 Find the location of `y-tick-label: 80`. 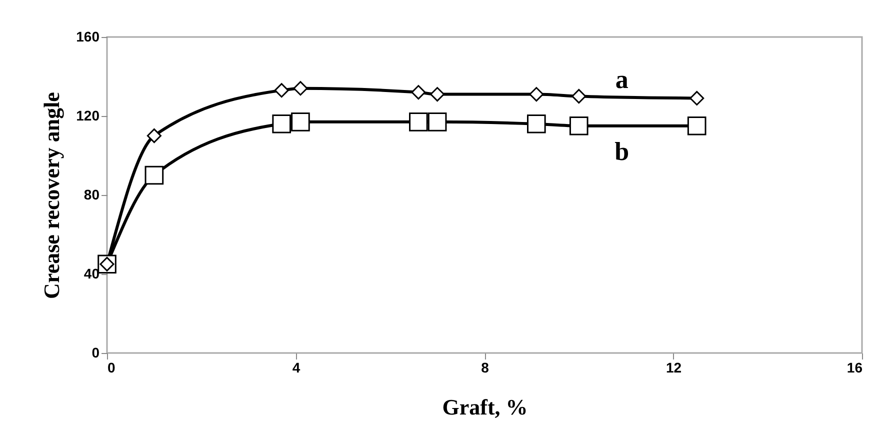

y-tick-label: 80 is located at coordinates (92, 194).